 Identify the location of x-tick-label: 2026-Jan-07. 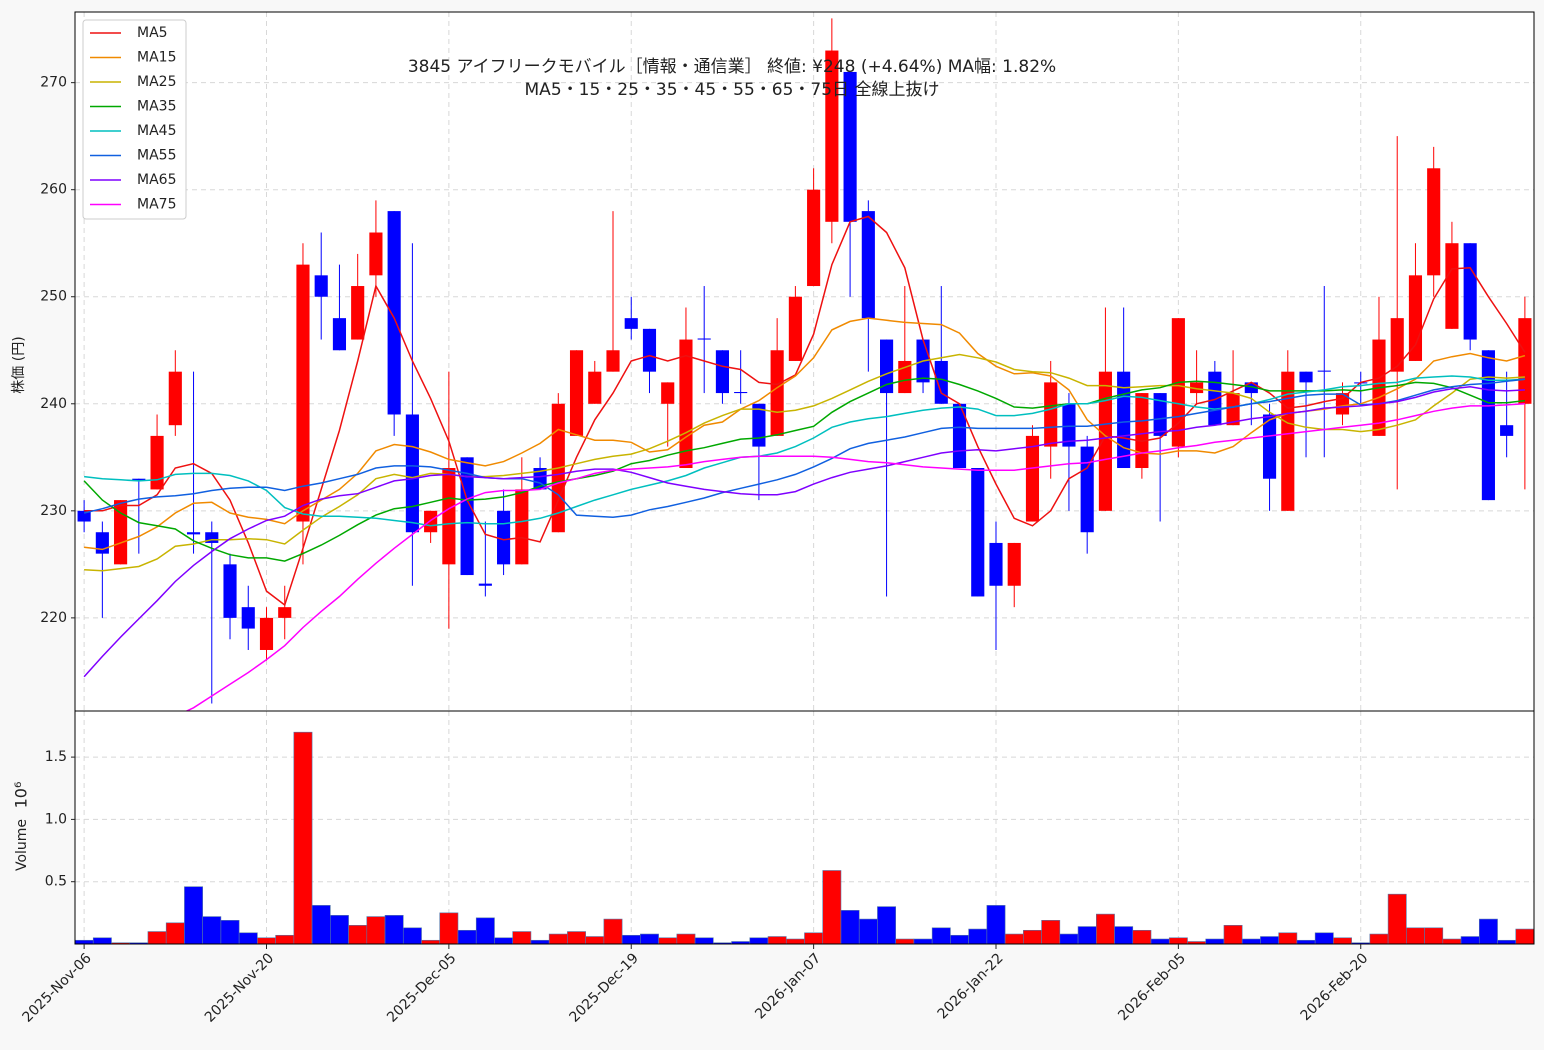
(788, 986).